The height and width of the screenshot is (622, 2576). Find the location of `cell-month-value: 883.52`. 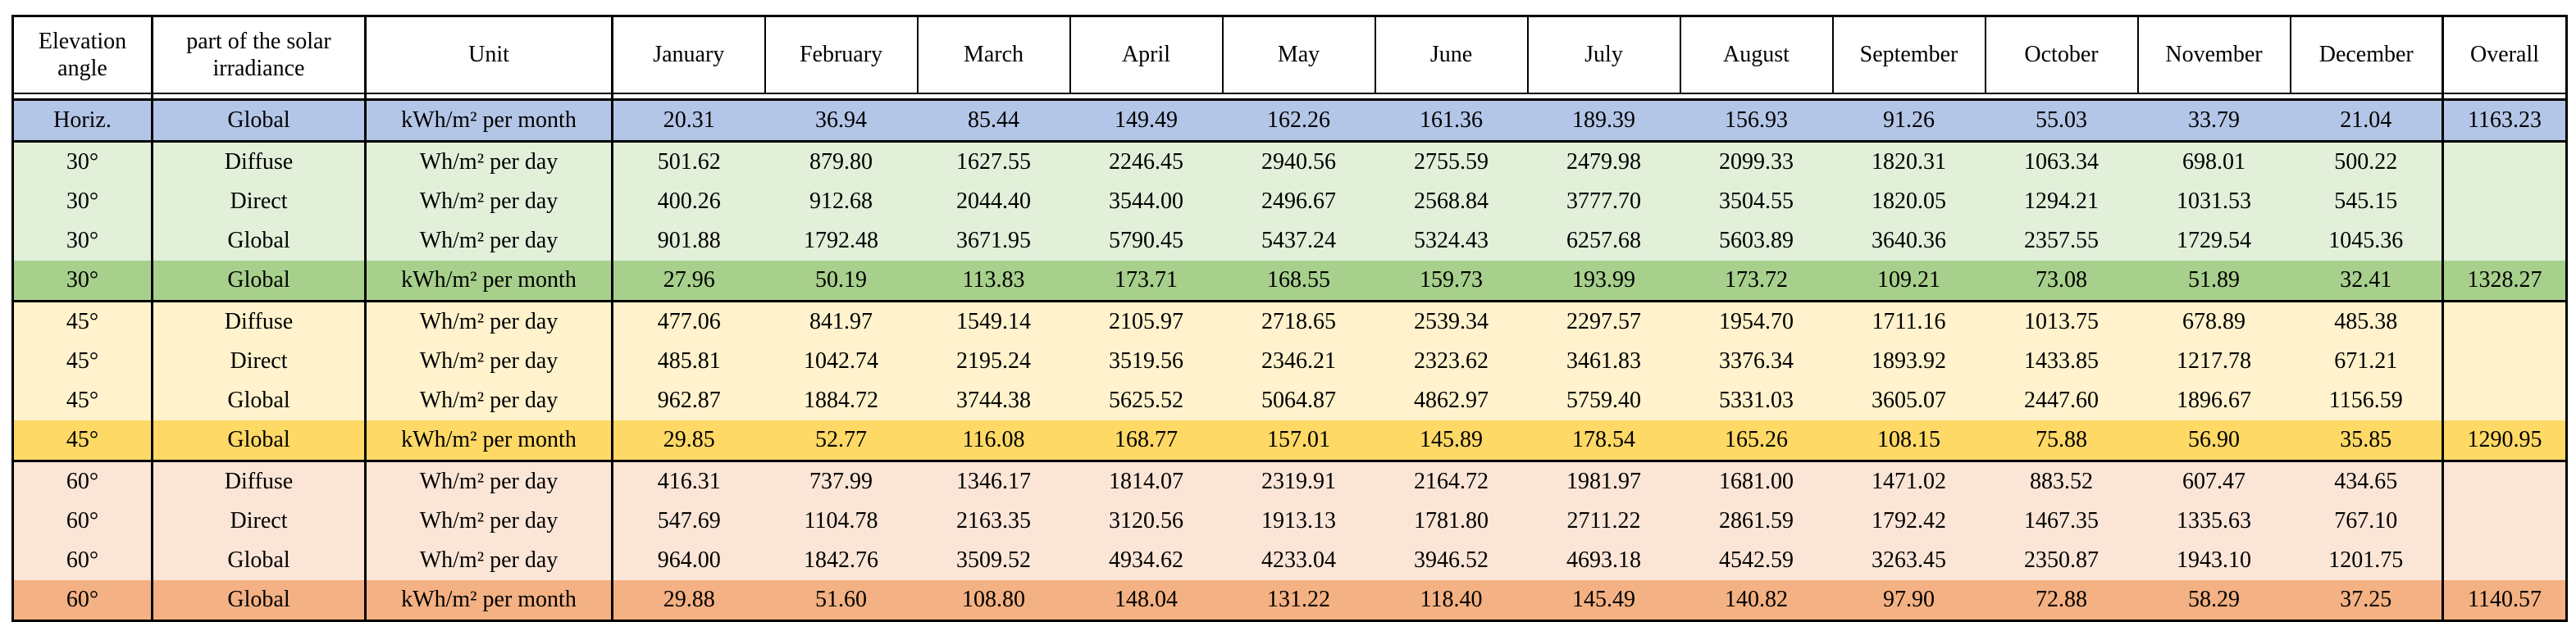

cell-month-value: 883.52 is located at coordinates (2061, 482).